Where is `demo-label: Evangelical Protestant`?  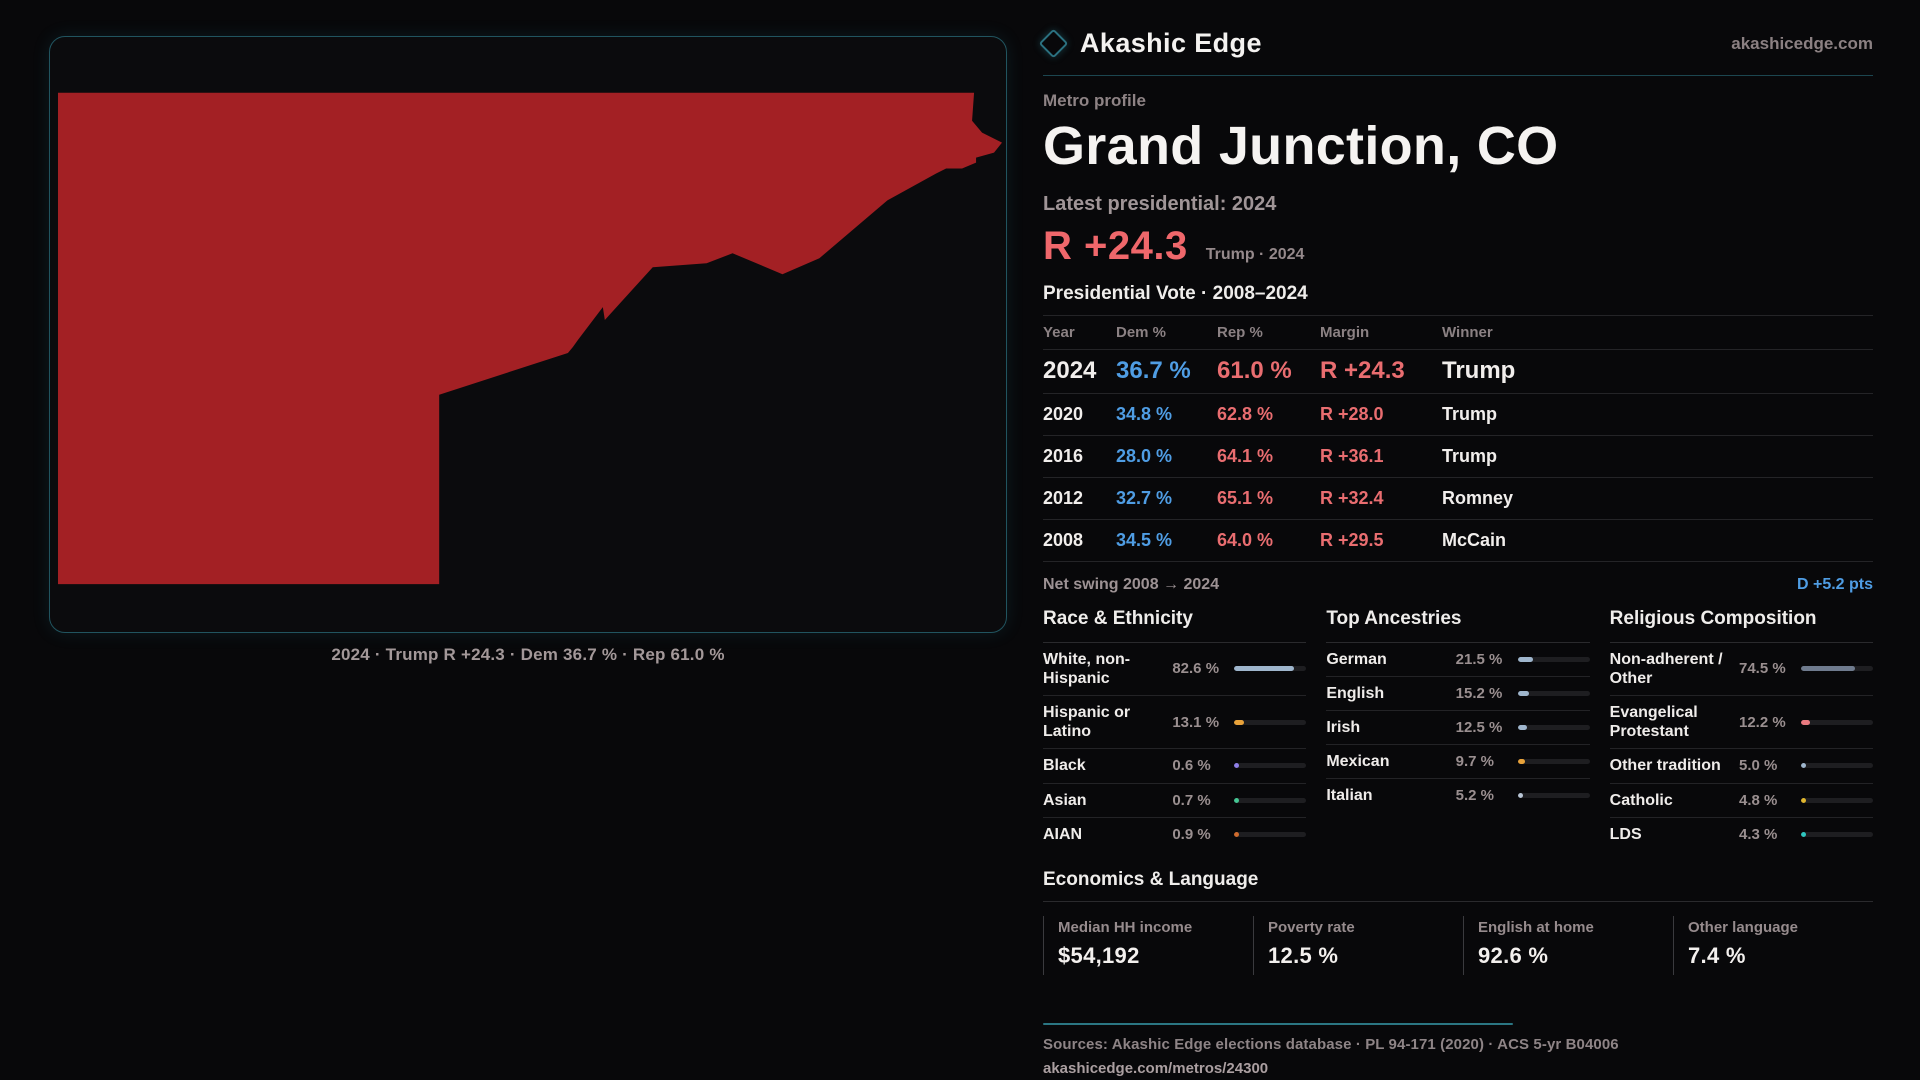 demo-label: Evangelical Protestant is located at coordinates (1653, 722).